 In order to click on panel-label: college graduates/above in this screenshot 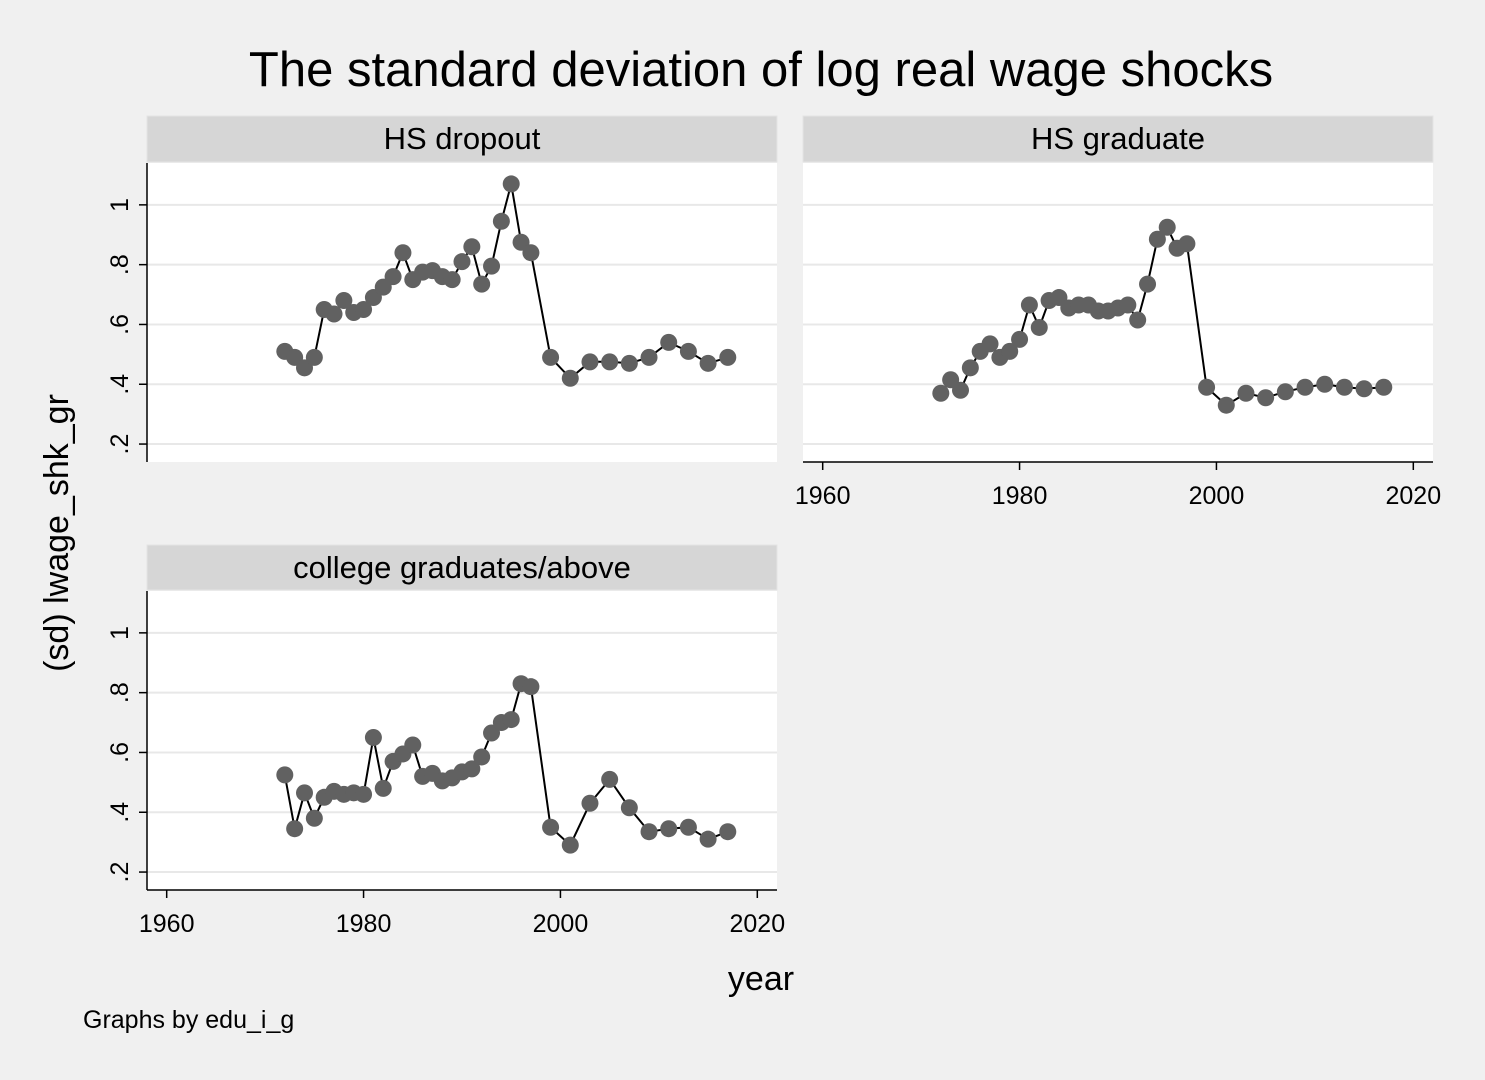, I will do `click(462, 567)`.